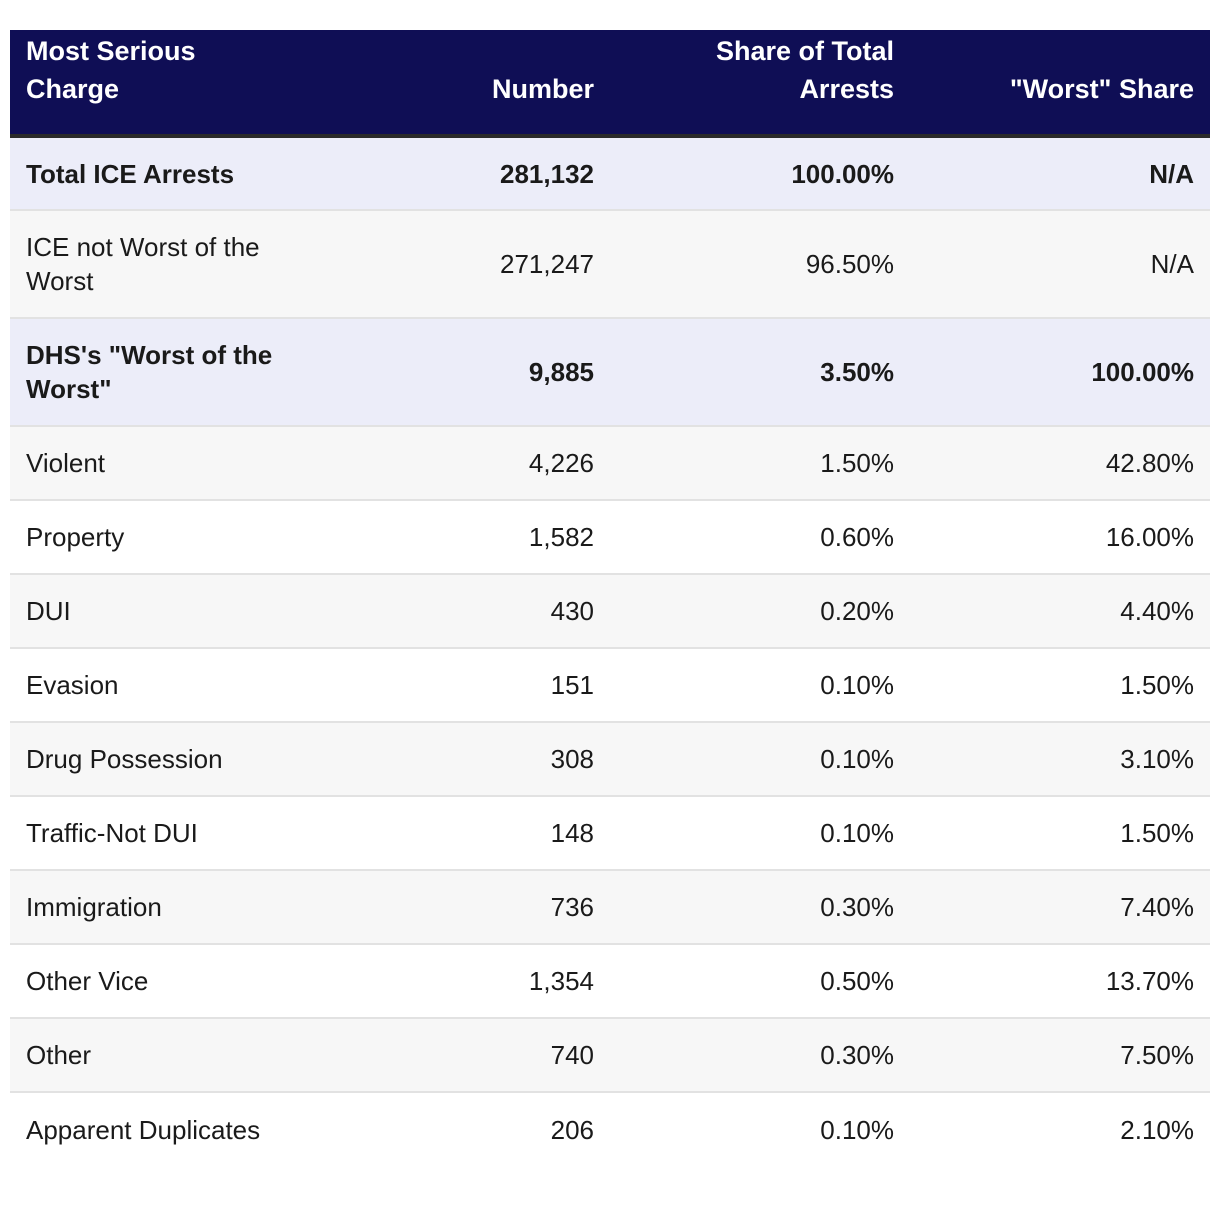 The height and width of the screenshot is (1206, 1220). I want to click on table-row: Immigration 736 0.30% 7.40%, so click(610, 907).